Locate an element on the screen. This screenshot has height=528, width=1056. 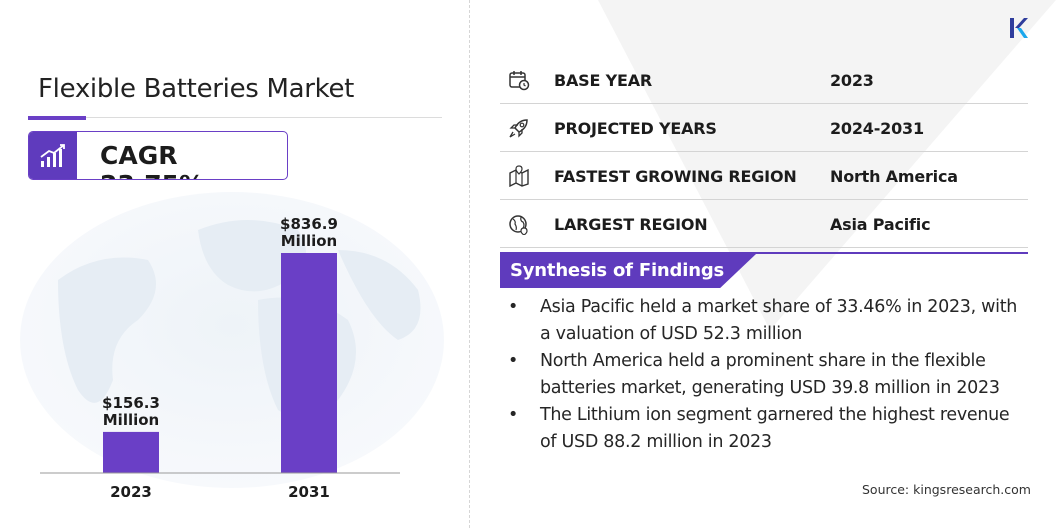
panel-divider is located at coordinates (469, 264).